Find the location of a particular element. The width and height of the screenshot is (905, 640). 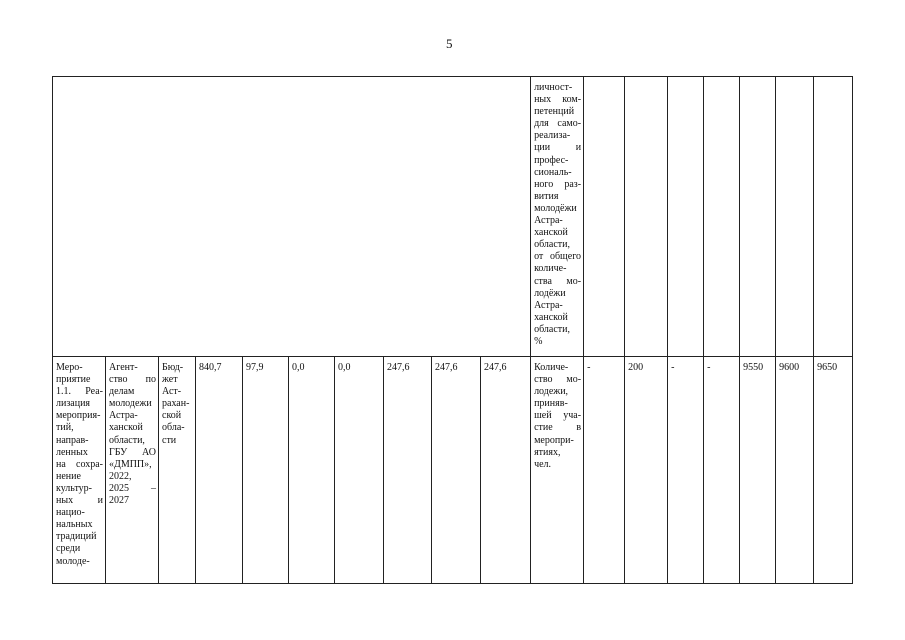

cell-line: для само- is located at coordinates (558, 124).